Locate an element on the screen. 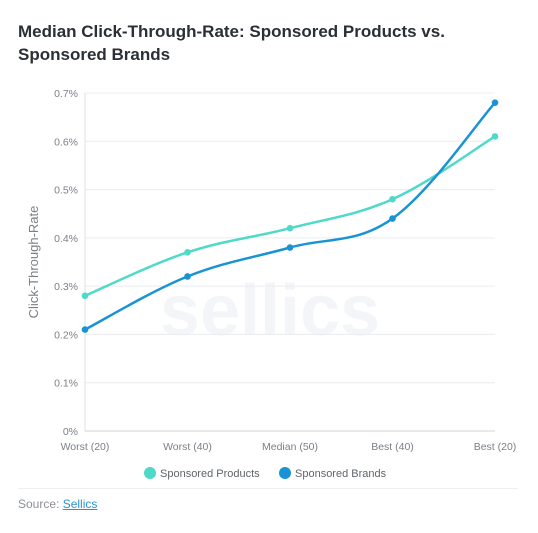 This screenshot has width=538, height=533. source-note: Source: Sellics is located at coordinates (57, 504).